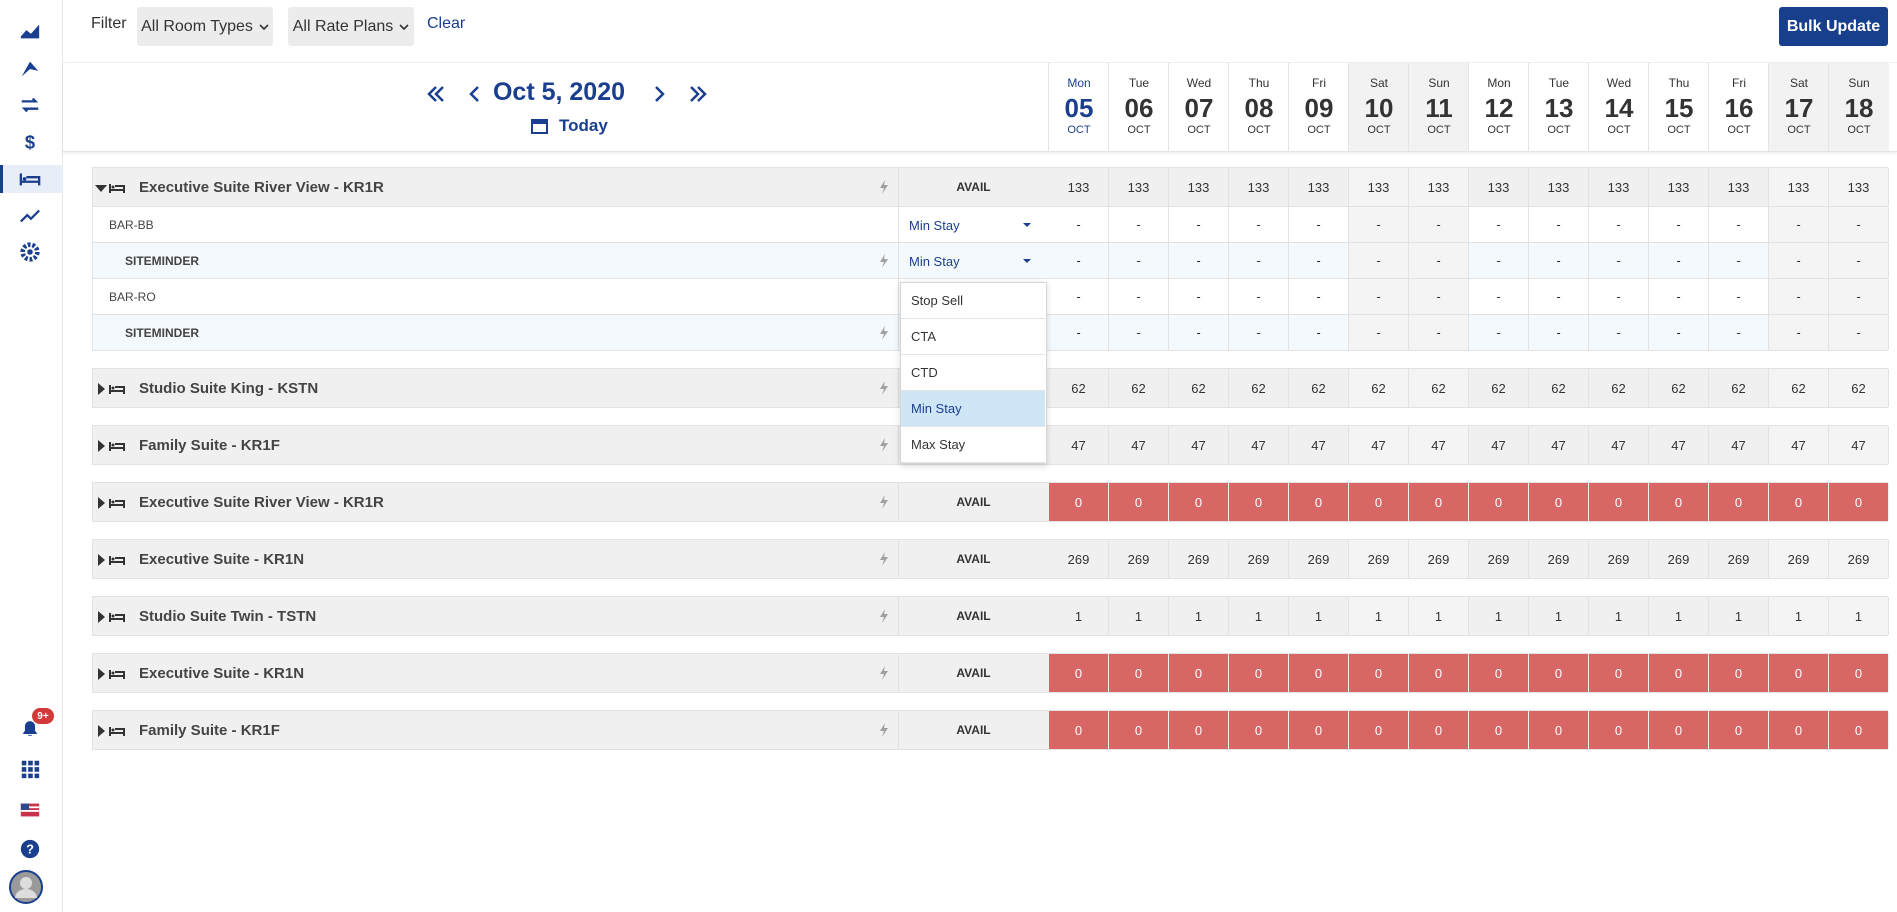  What do you see at coordinates (30, 105) in the screenshot?
I see `transfer-icon` at bounding box center [30, 105].